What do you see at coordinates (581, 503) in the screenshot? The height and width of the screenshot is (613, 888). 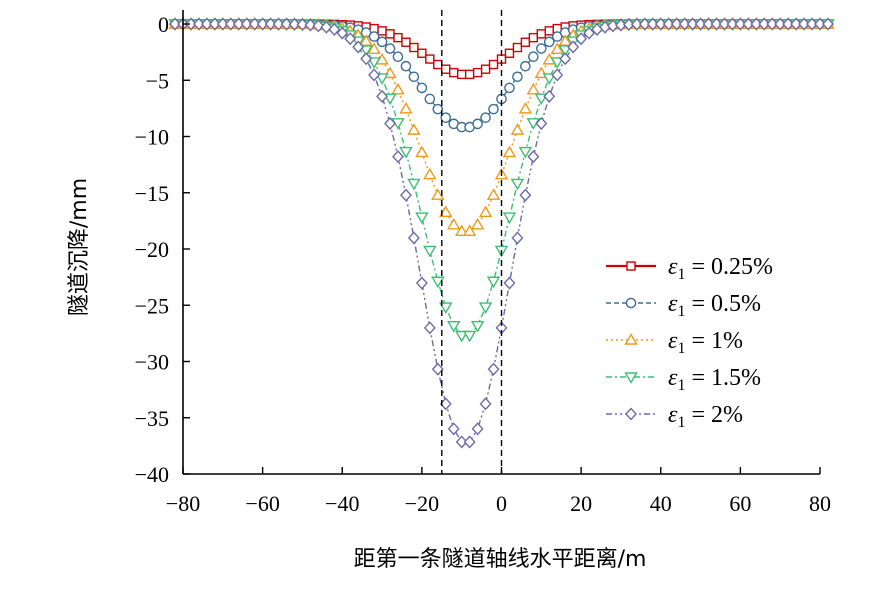 I see `x-tick-label: 20` at bounding box center [581, 503].